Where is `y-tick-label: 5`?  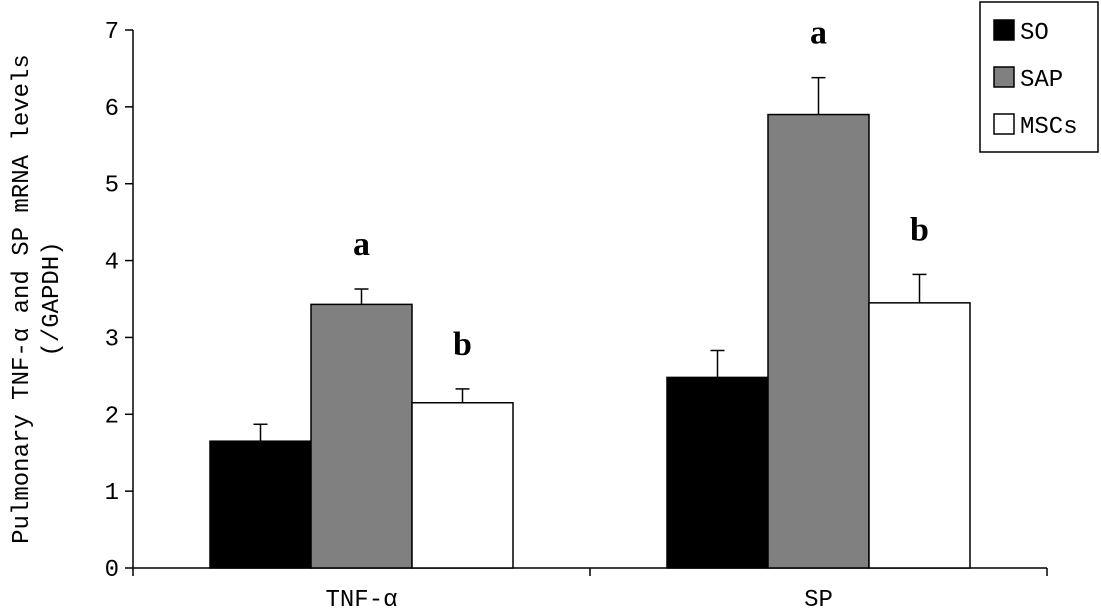
y-tick-label: 5 is located at coordinates (112, 186).